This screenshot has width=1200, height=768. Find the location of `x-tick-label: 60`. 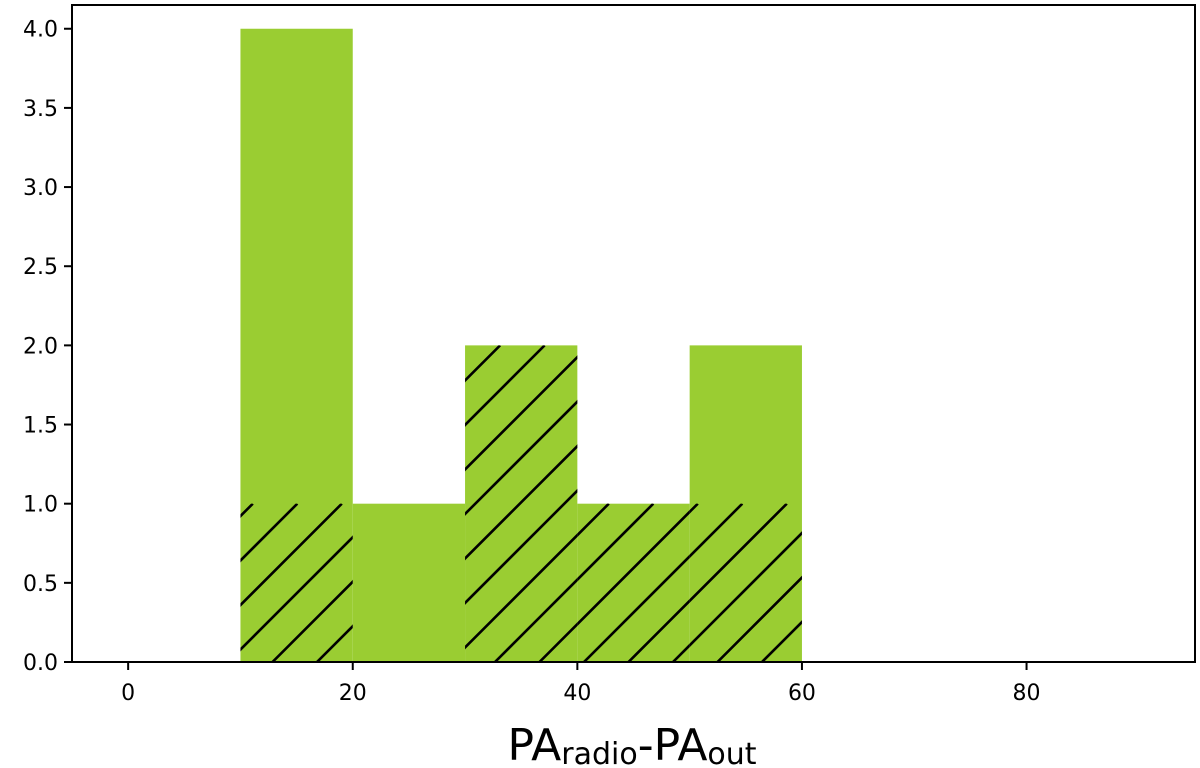

x-tick-label: 60 is located at coordinates (802, 693).